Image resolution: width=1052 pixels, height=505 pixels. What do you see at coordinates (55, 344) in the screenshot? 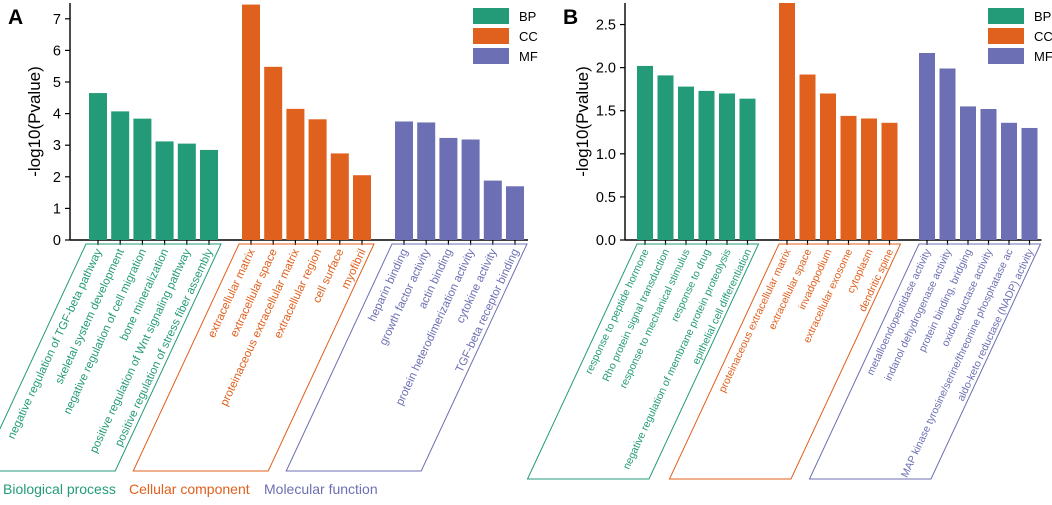
I see `x-tick-label: negative regulation of TGF-beta pathway` at bounding box center [55, 344].